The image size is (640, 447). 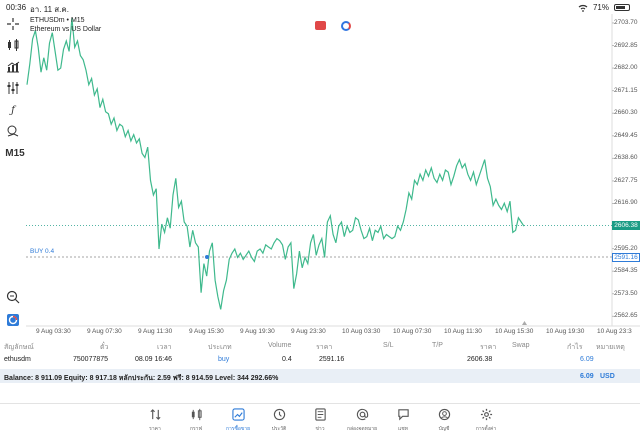 I want to click on tab-mailbox: กล่องจดหมาย, so click(x=362, y=420).